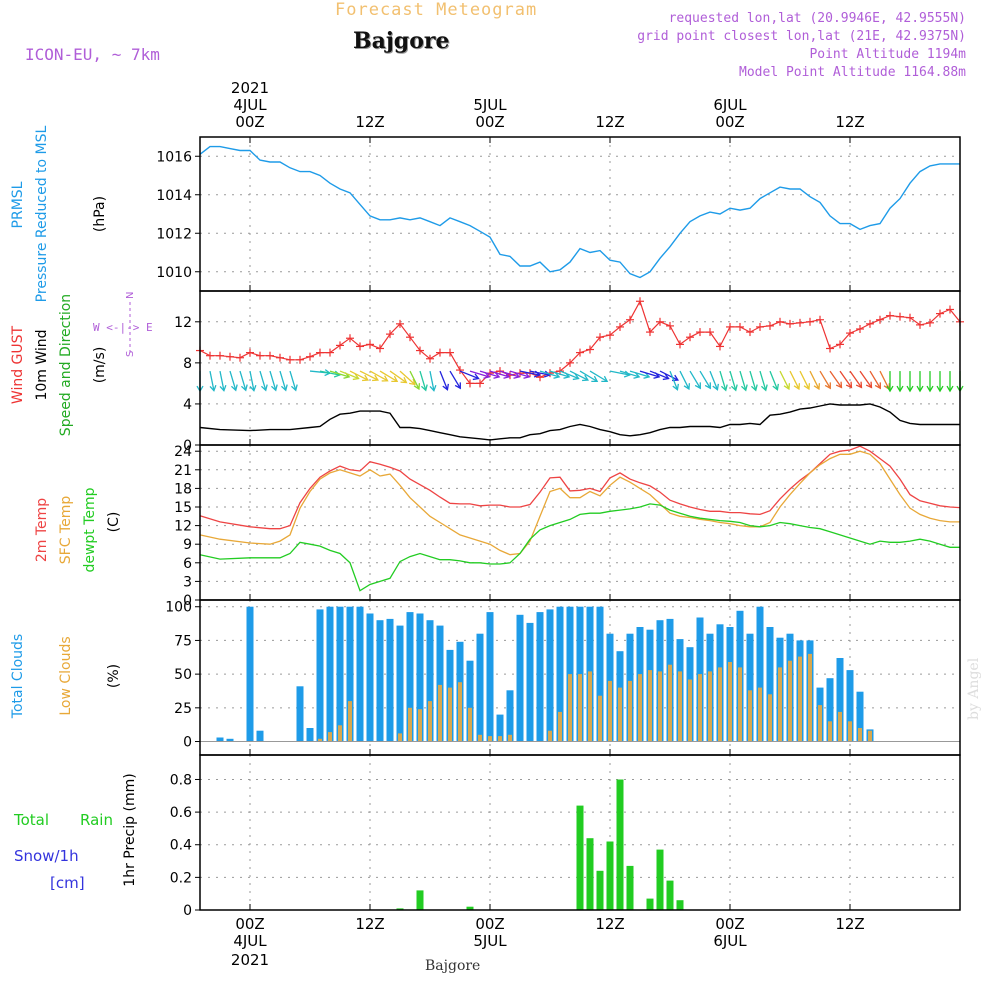 The image size is (1000, 1004). What do you see at coordinates (579, 422) in the screenshot?
I see `wind-speed-line` at bounding box center [579, 422].